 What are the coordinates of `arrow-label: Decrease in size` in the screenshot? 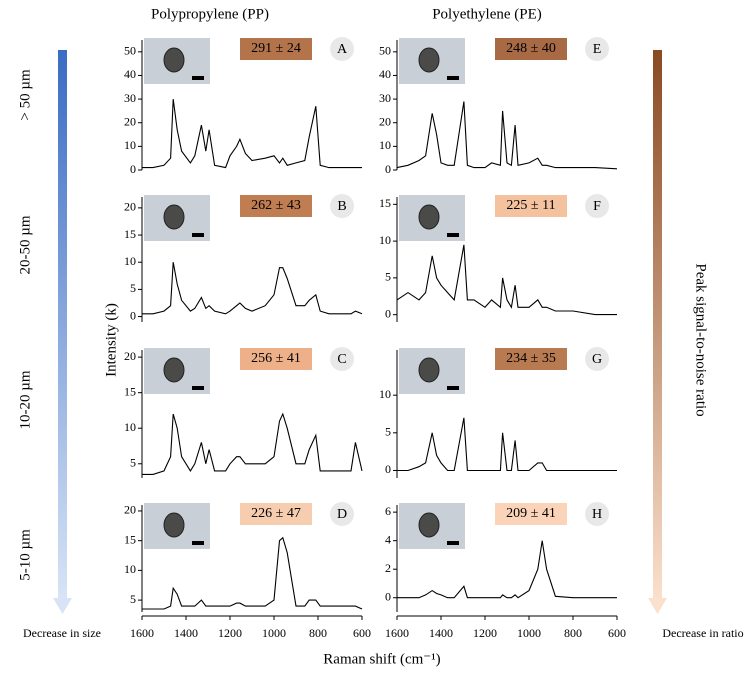 It's located at (62, 633).